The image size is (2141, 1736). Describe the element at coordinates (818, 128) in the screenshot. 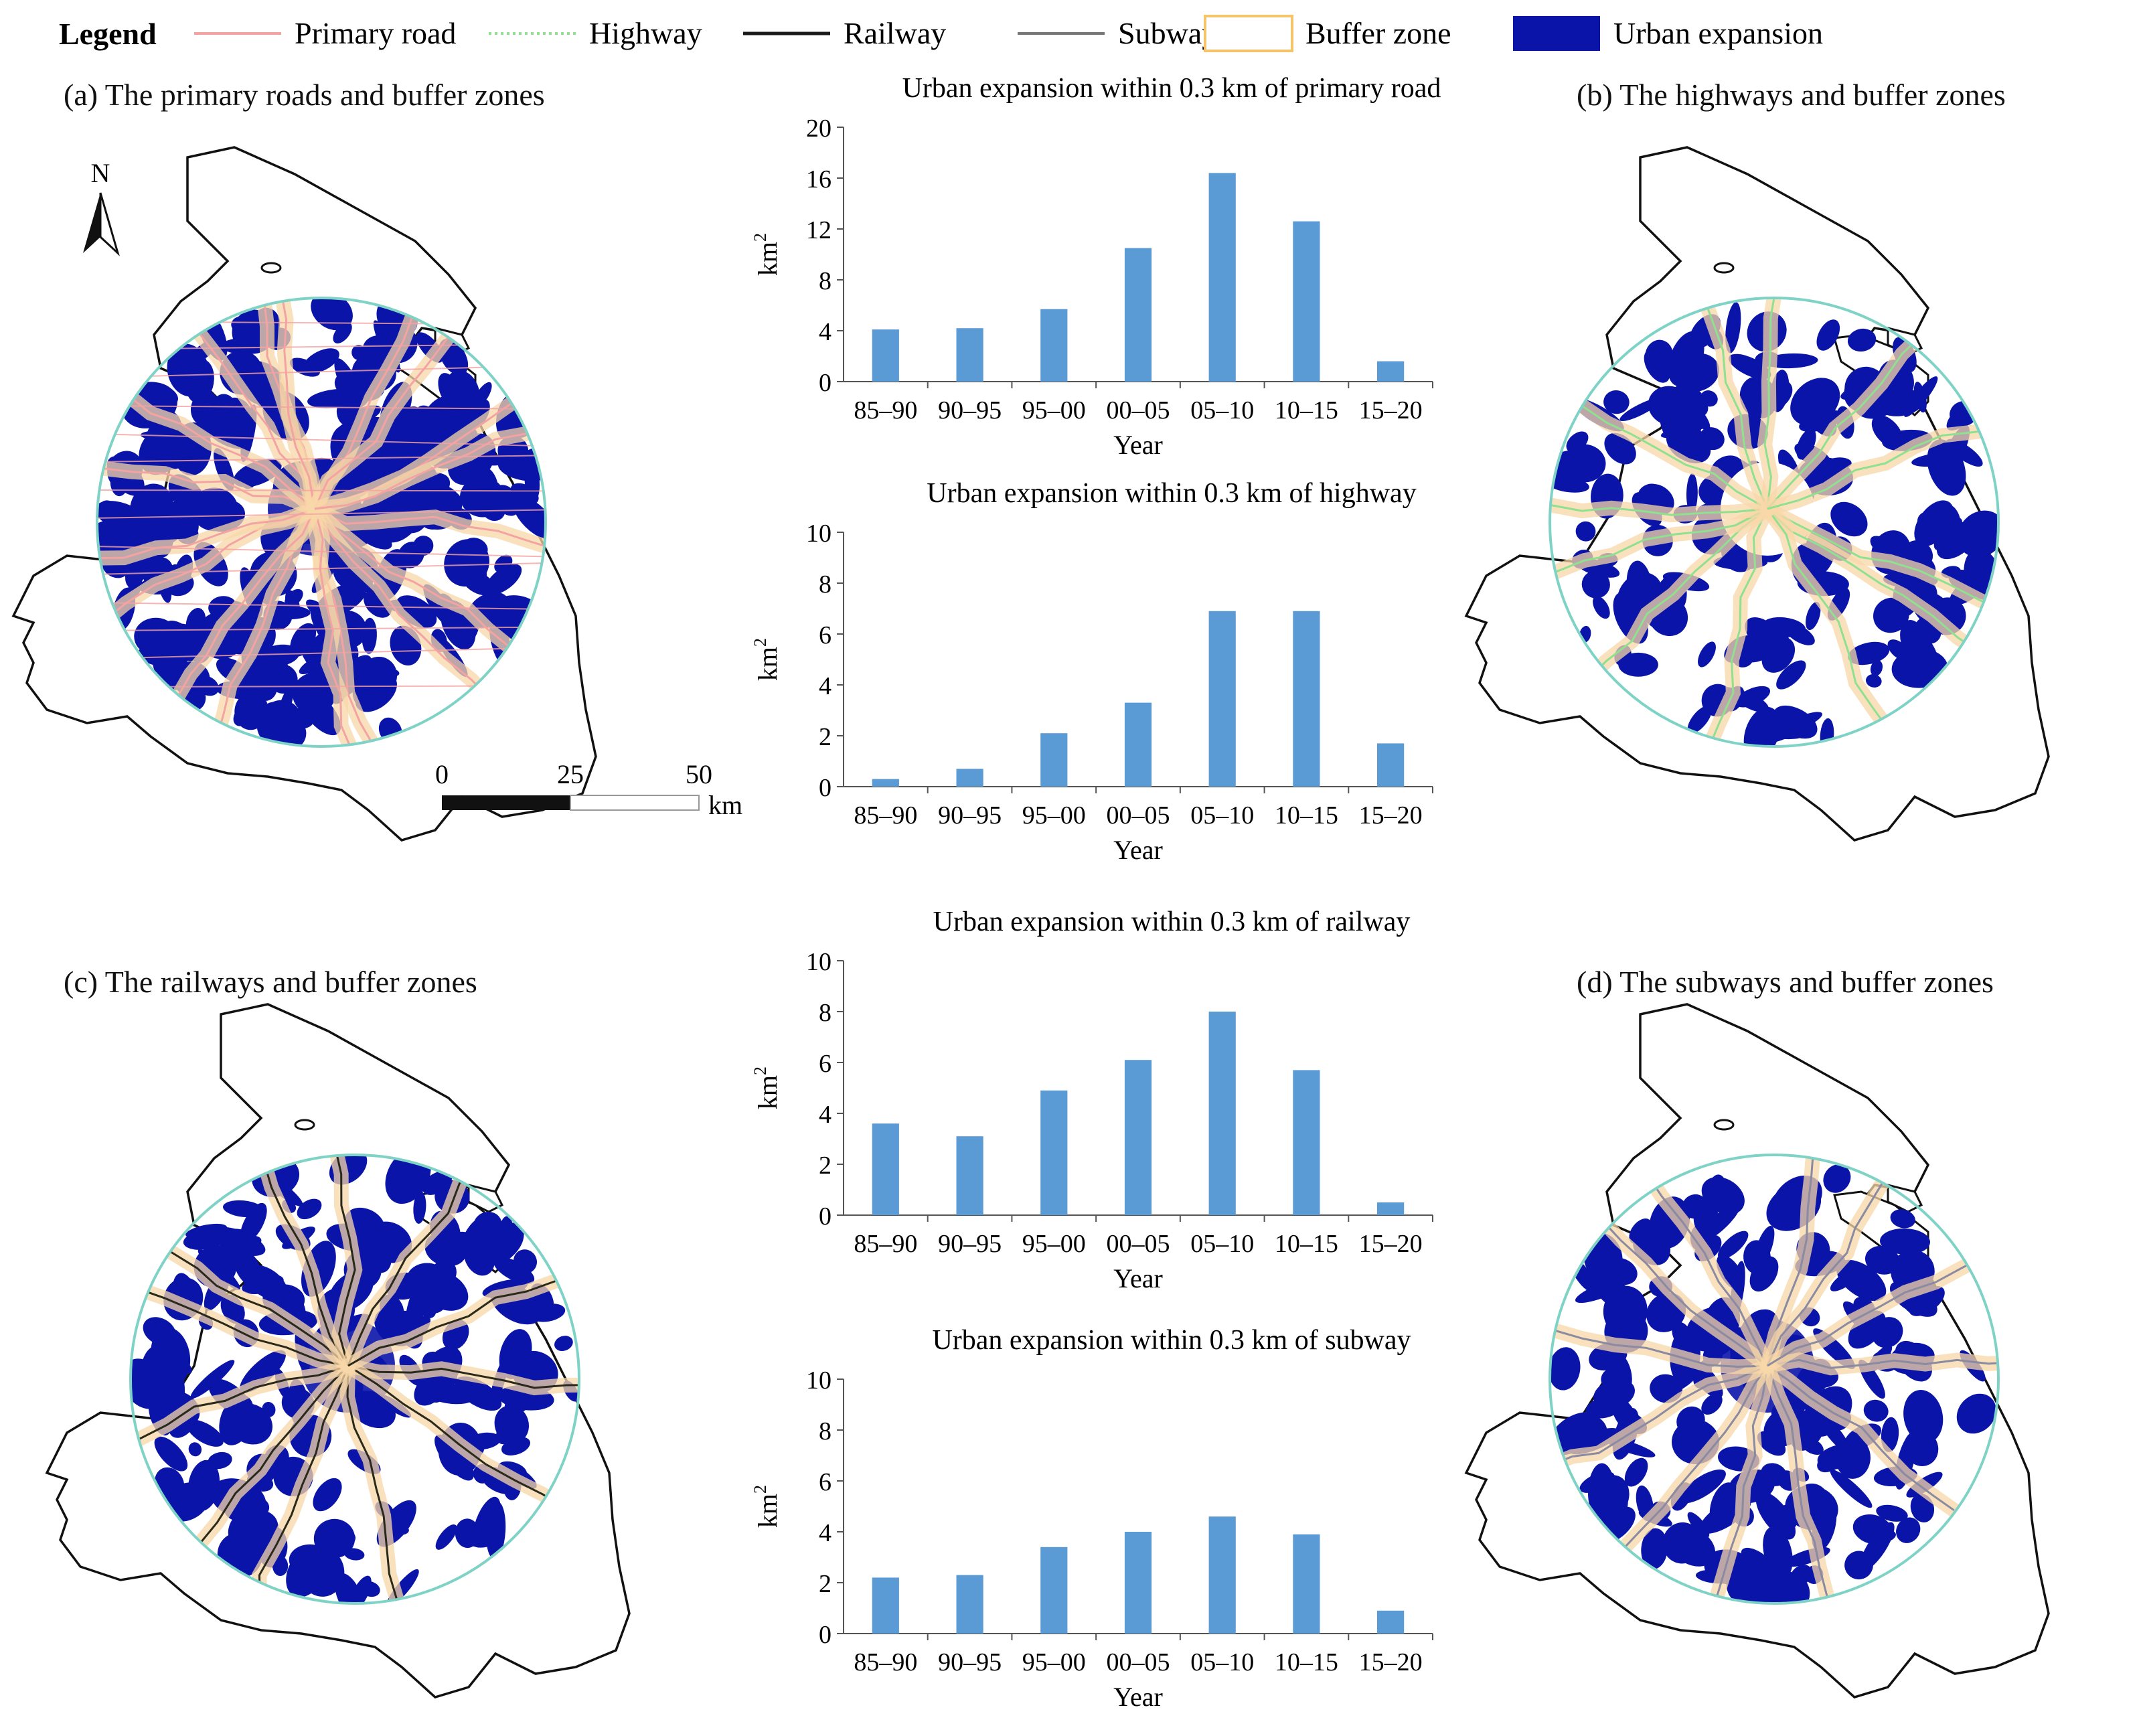

I see `y-tick-label: 20` at that location.